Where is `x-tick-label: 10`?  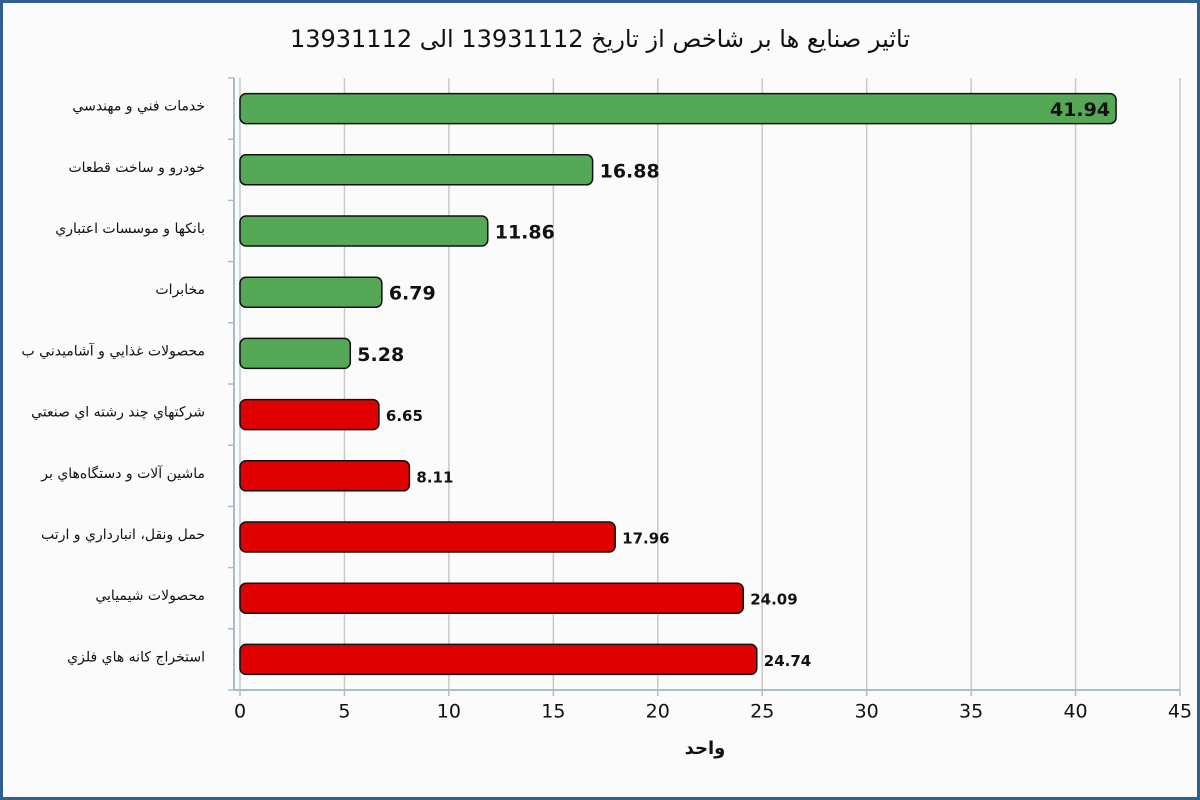 x-tick-label: 10 is located at coordinates (449, 712).